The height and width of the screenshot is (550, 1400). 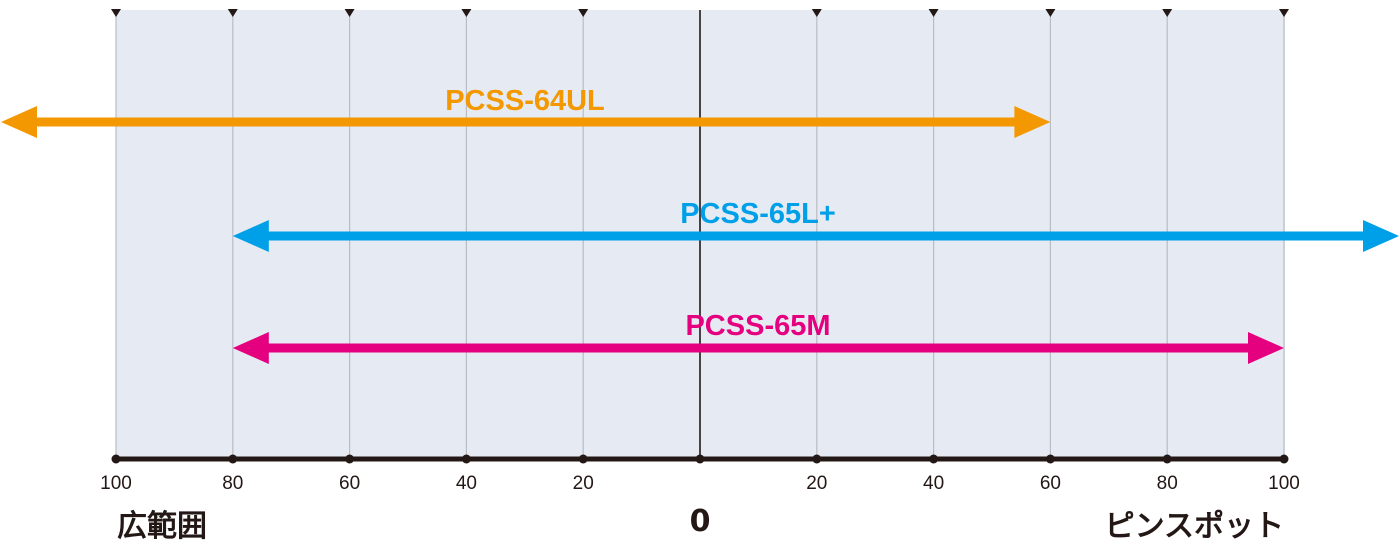 I want to click on range-arrow: PCSS-65L+, so click(x=815, y=225).